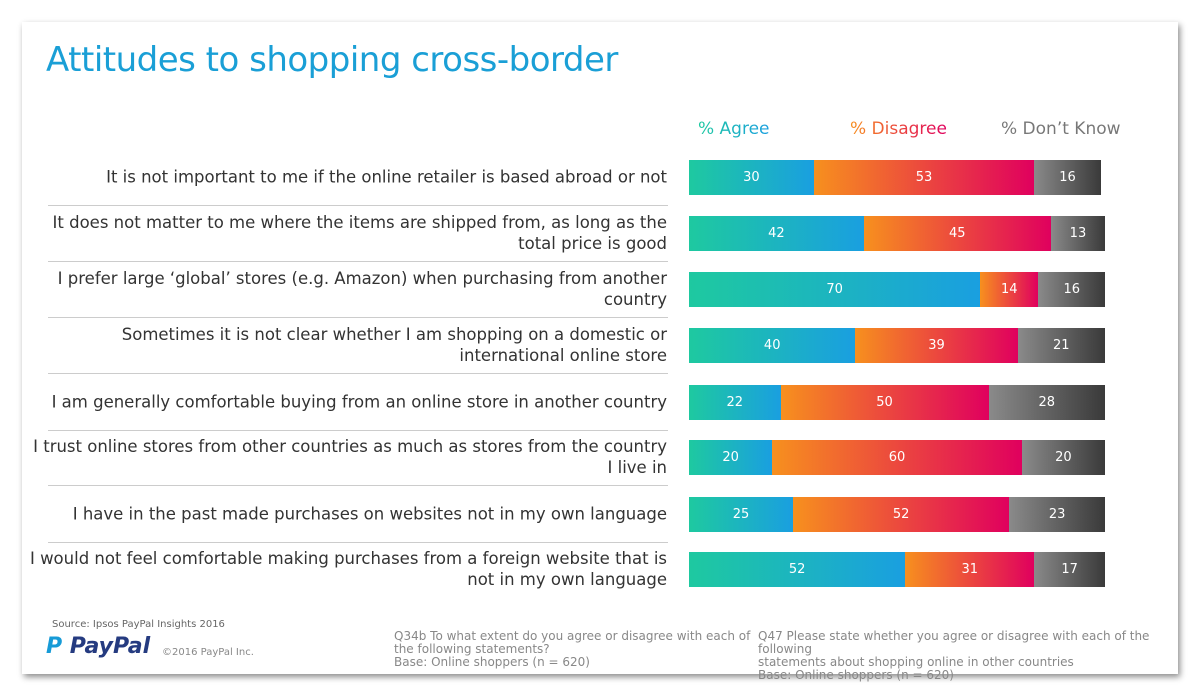  Describe the element at coordinates (110, 646) in the screenshot. I see `logo-text: PayPal` at that location.